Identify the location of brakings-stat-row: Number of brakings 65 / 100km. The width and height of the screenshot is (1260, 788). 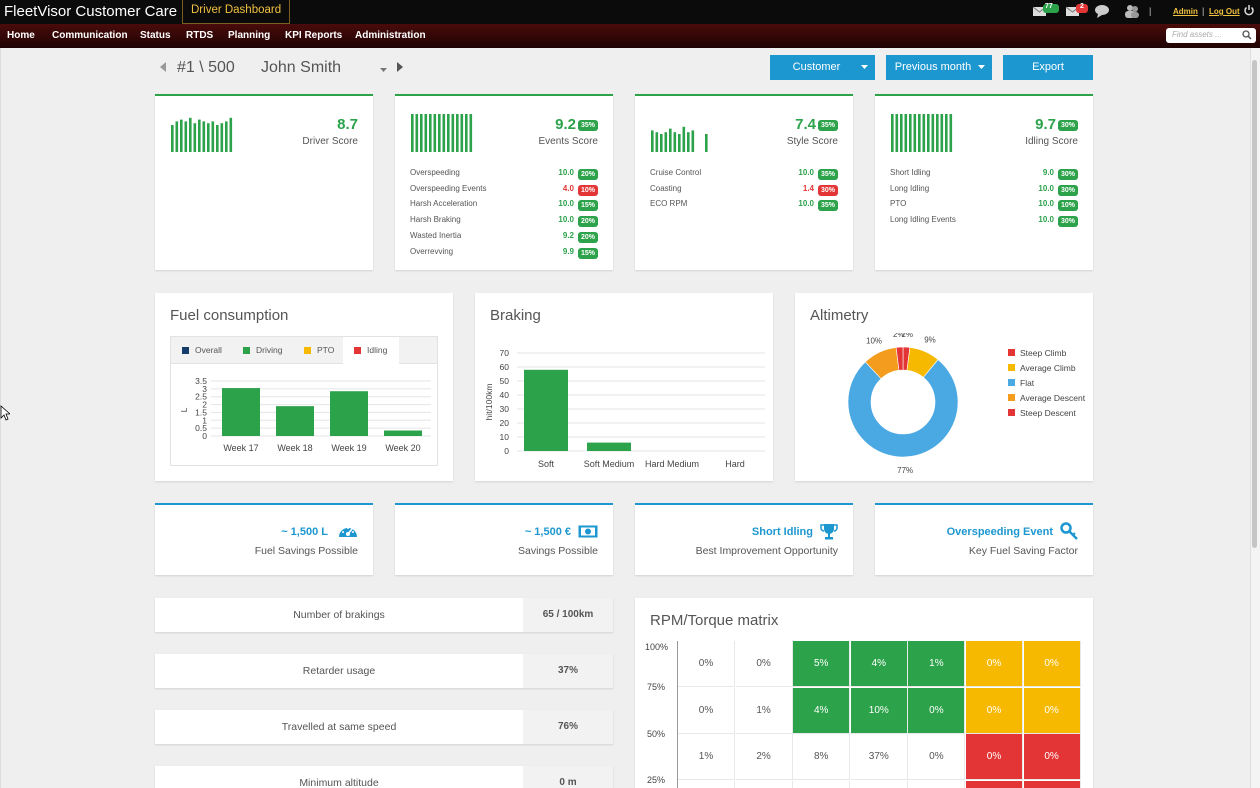
(384, 615).